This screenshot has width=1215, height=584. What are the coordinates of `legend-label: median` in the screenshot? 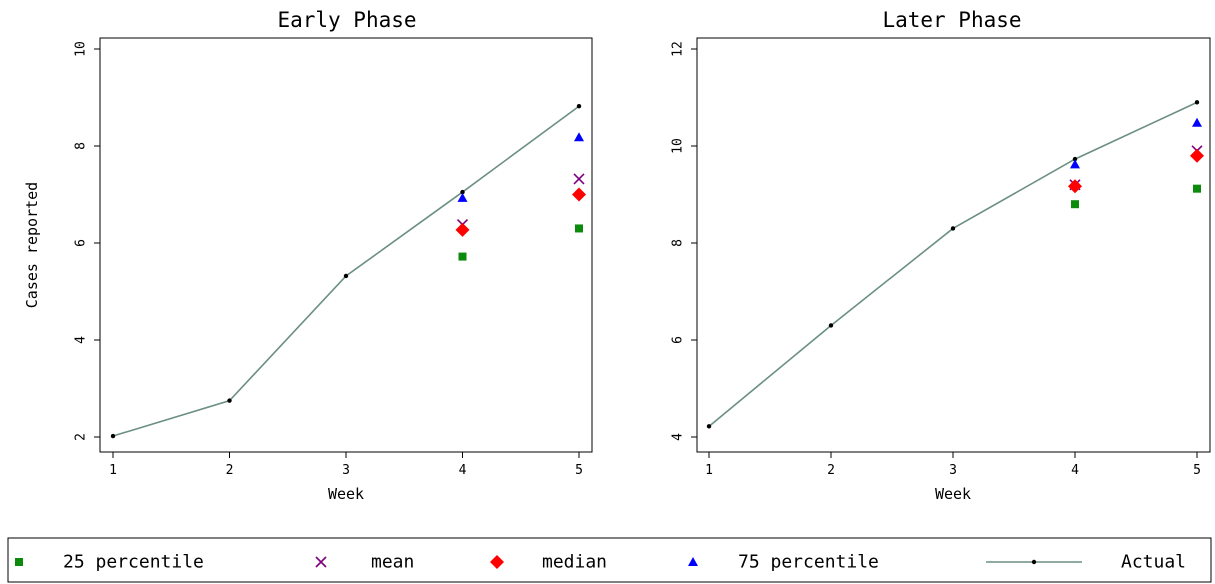 It's located at (574, 562).